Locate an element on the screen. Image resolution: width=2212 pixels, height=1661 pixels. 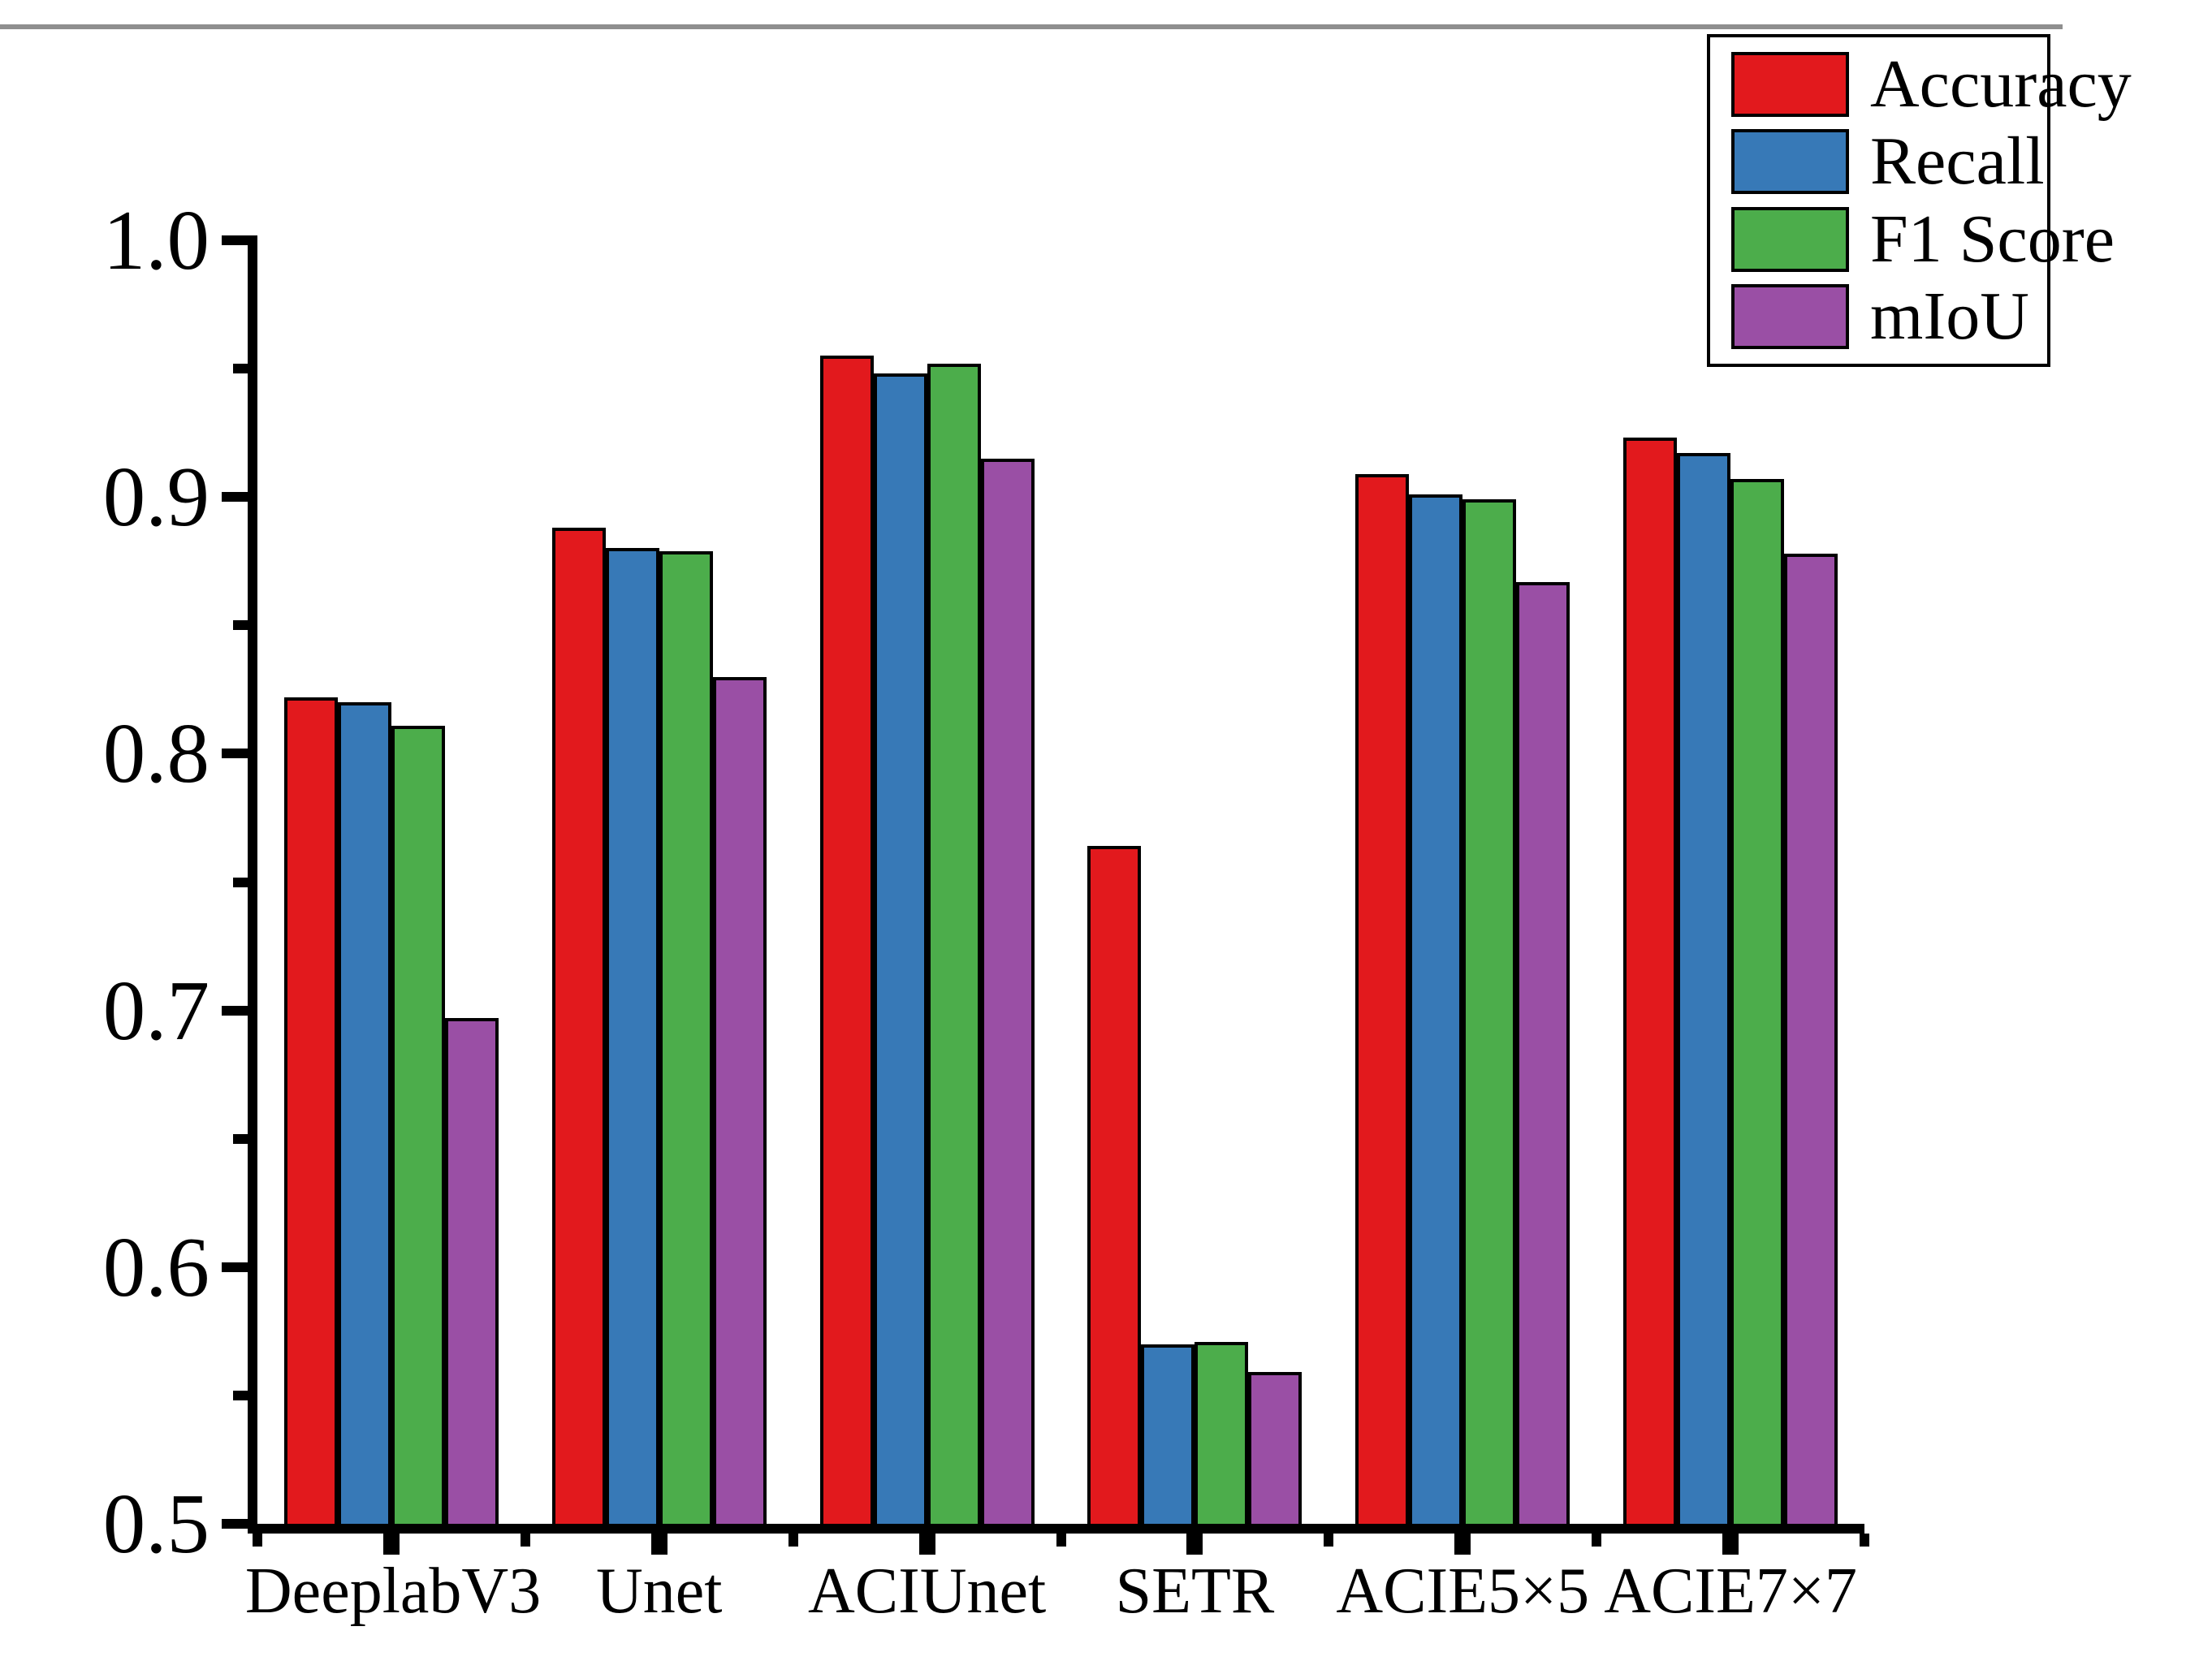
bar-f1-score-ACIUnet is located at coordinates (954, 943).